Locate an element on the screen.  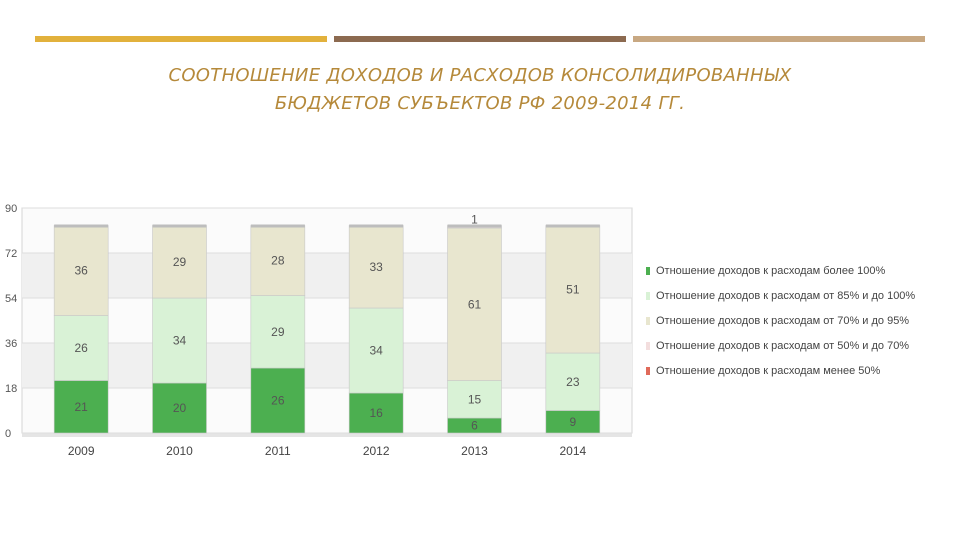
bar-value-label: 28 is located at coordinates (278, 261).